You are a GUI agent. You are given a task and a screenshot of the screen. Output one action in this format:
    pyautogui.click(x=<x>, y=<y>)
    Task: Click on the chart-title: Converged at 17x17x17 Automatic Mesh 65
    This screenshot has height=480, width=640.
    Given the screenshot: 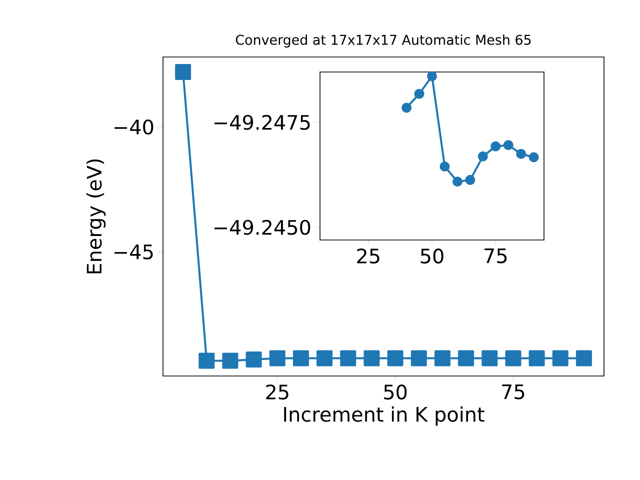 What is the action you would take?
    pyautogui.click(x=383, y=41)
    